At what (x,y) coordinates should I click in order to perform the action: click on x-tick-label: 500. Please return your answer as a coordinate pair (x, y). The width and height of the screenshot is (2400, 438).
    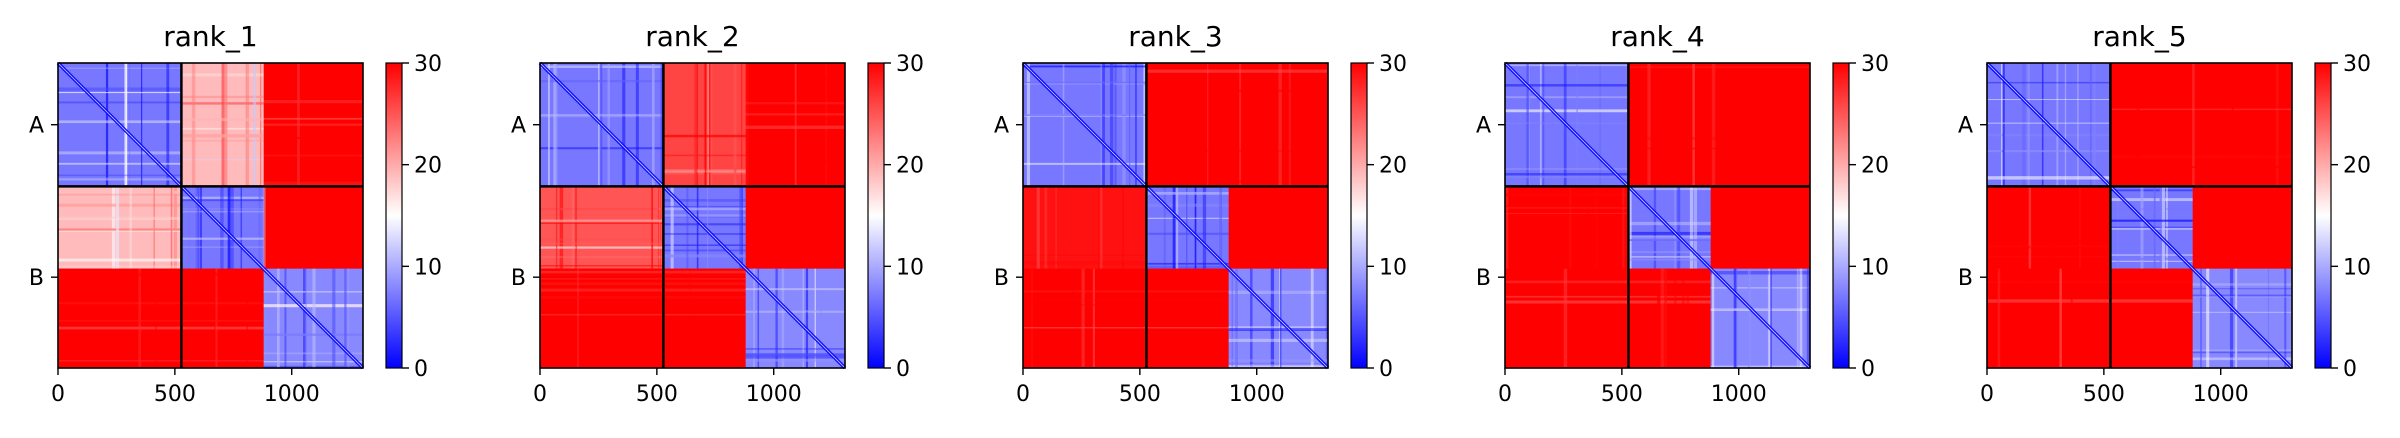
    Looking at the image, I should click on (657, 394).